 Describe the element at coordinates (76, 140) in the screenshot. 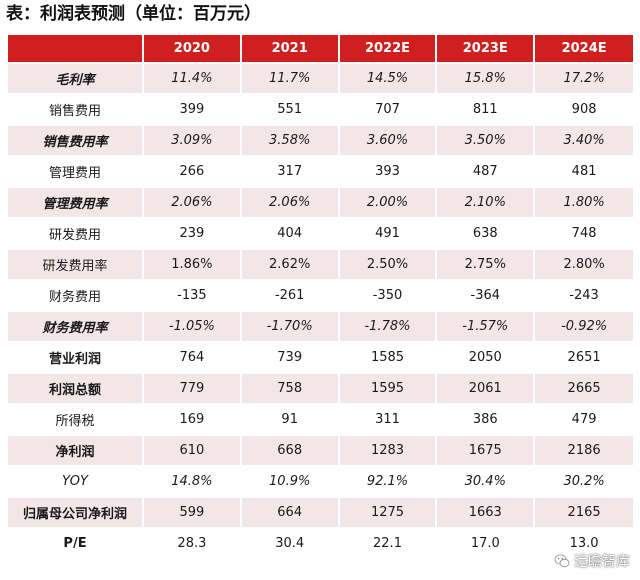

I see `row-label: 销售费用率` at that location.